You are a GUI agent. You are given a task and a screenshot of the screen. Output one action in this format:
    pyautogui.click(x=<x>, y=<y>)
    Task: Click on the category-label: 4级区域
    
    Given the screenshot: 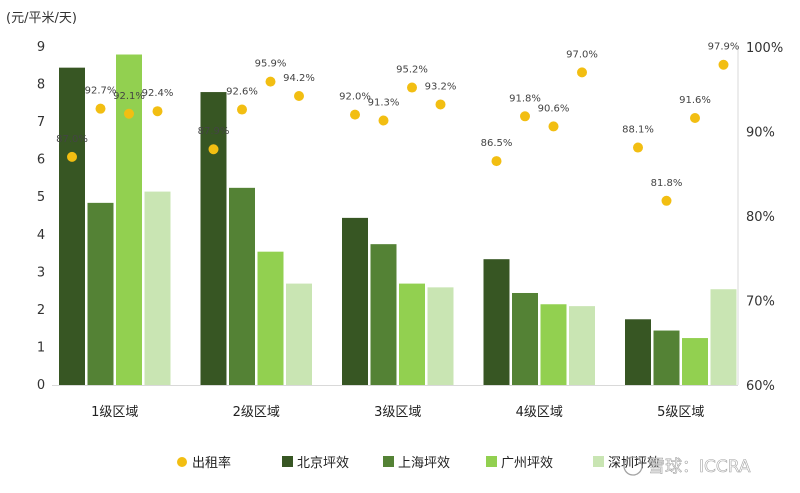 What is the action you would take?
    pyautogui.click(x=539, y=412)
    